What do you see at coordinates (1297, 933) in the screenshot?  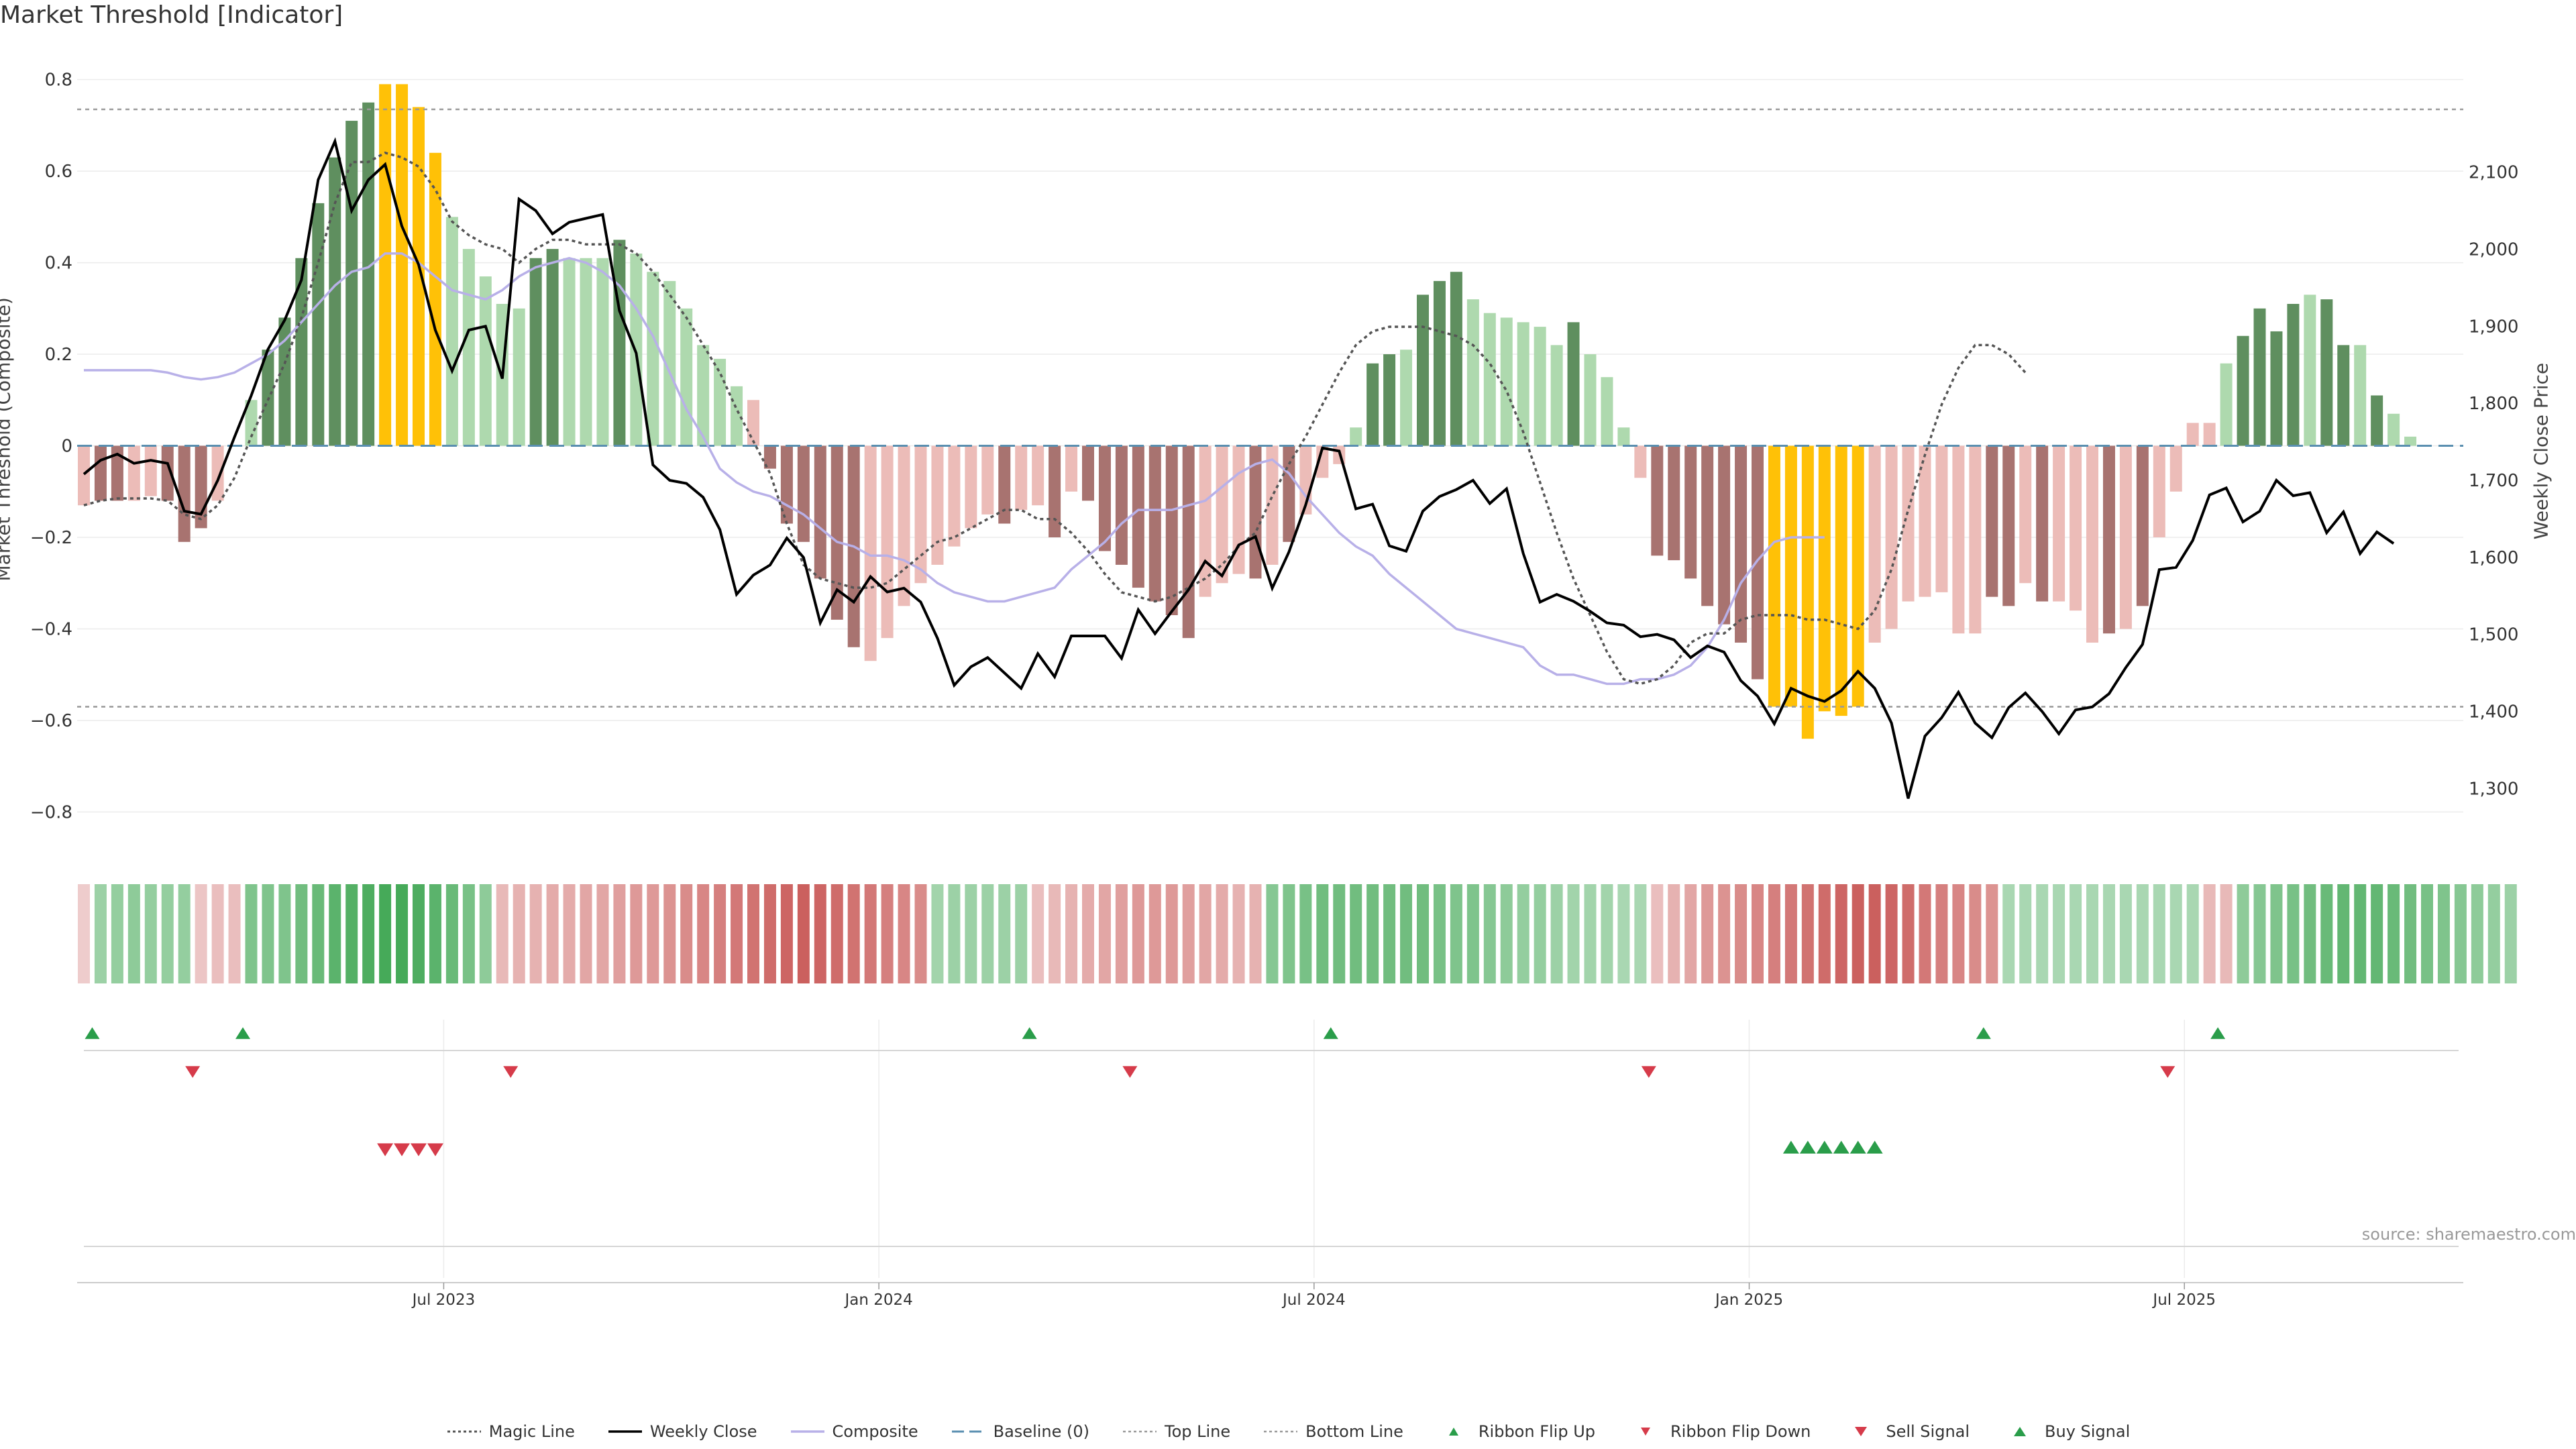 I see `ribbon-layer` at bounding box center [1297, 933].